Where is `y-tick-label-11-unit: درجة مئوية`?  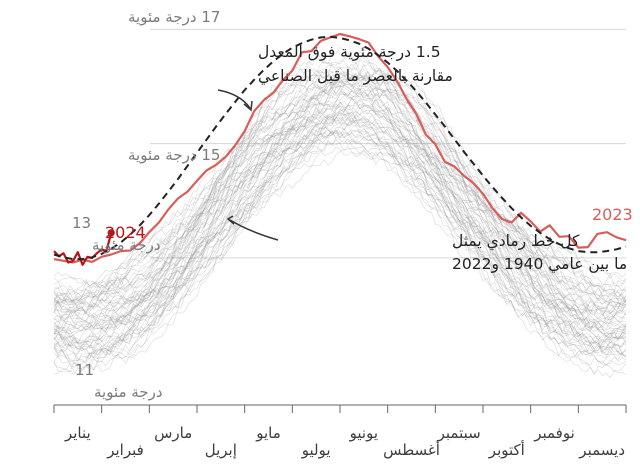 y-tick-label-11-unit: درجة مئوية is located at coordinates (128, 392).